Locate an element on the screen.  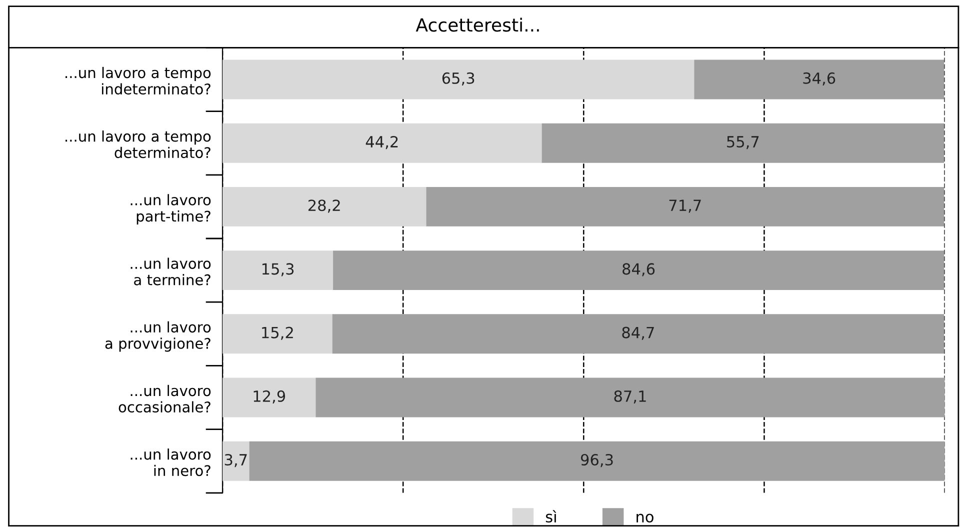
data-label: 71,7 is located at coordinates (685, 206).